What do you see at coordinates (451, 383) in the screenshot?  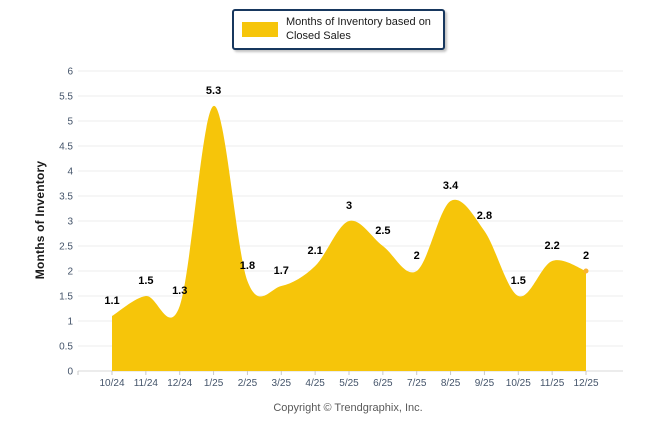 I see `x-axis-label: 8/25` at bounding box center [451, 383].